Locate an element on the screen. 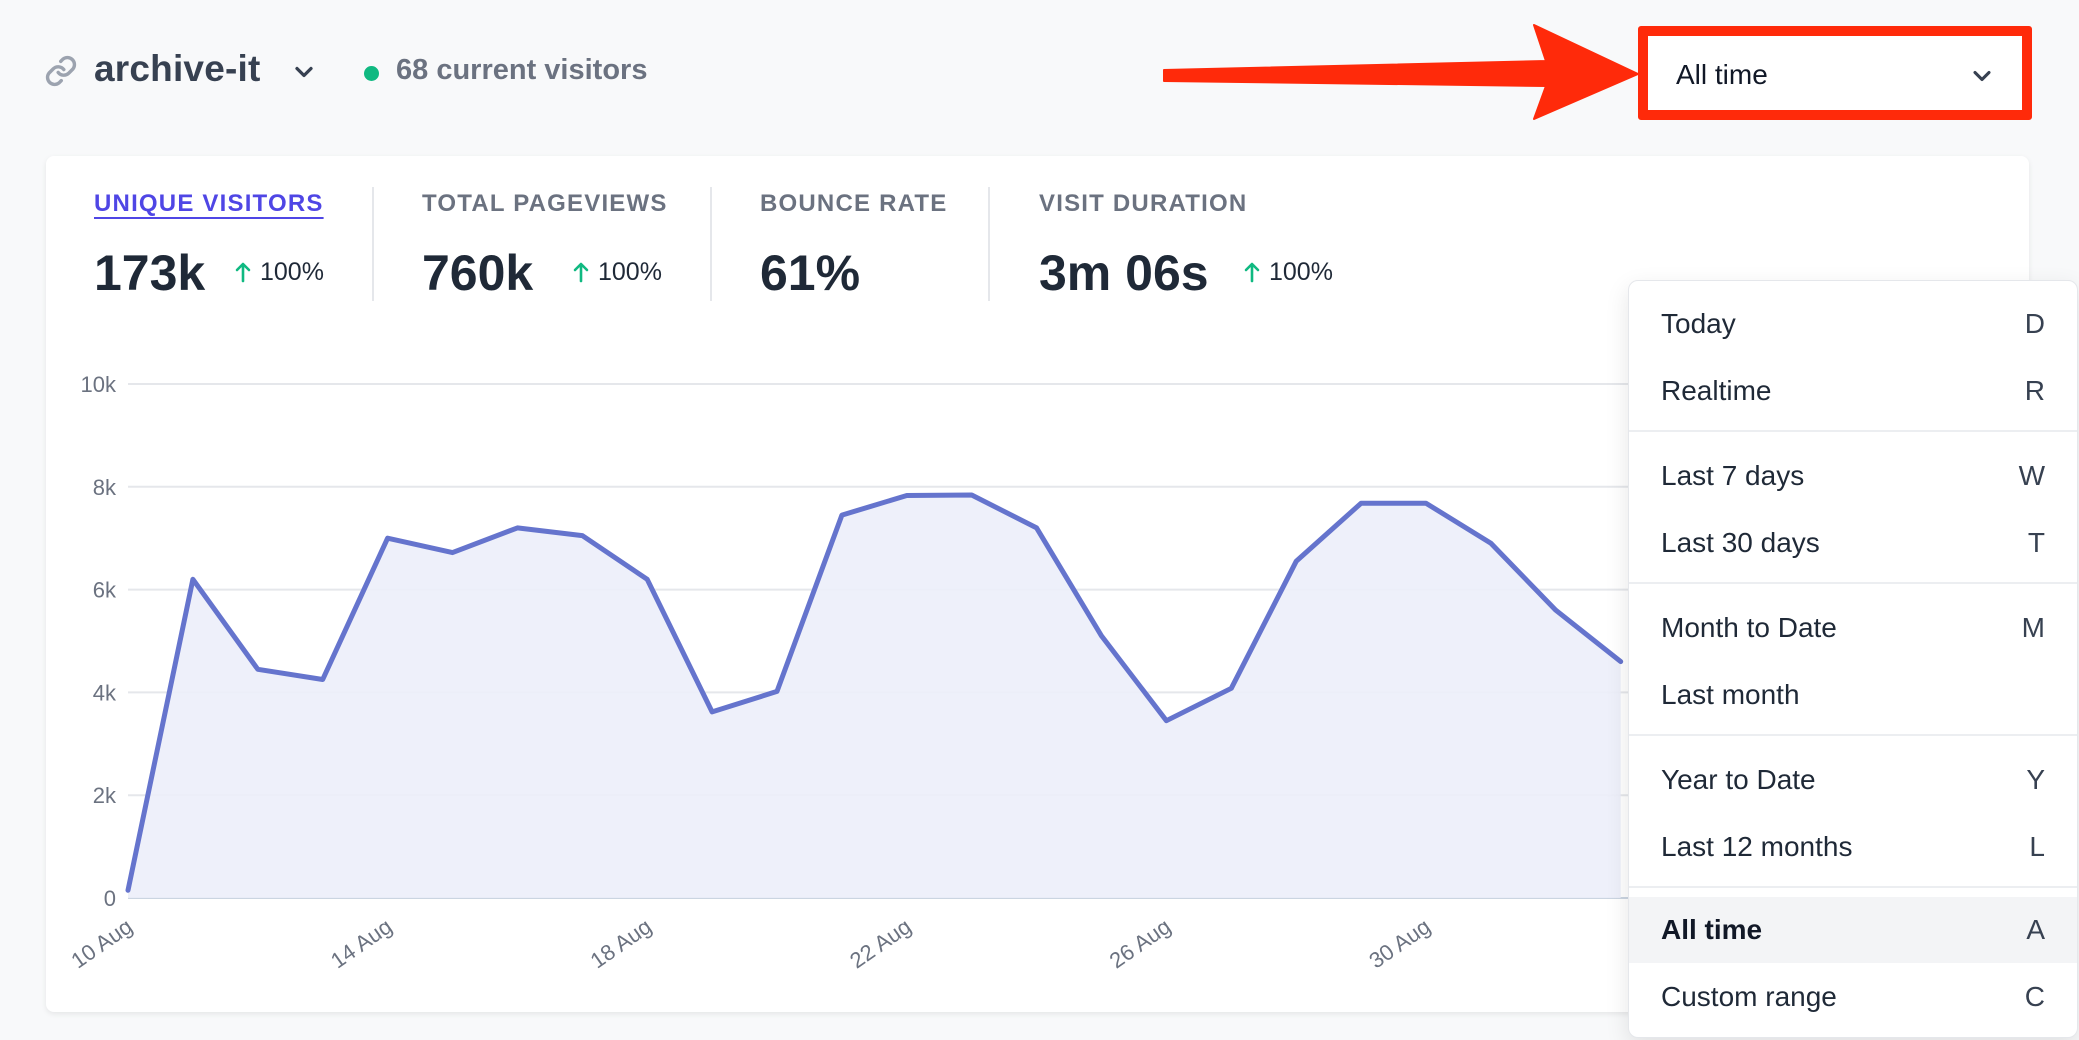 The width and height of the screenshot is (2079, 1040). dashboard-header: archive-it 68 current visitors All time is located at coordinates (1039, 70).